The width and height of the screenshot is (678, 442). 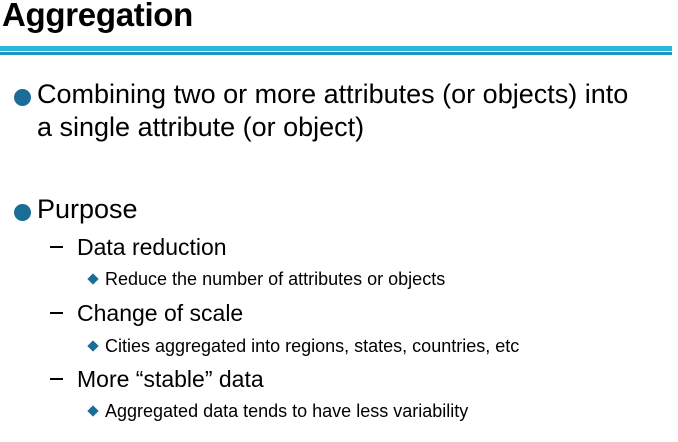 I want to click on title-divider, so click(x=336, y=51).